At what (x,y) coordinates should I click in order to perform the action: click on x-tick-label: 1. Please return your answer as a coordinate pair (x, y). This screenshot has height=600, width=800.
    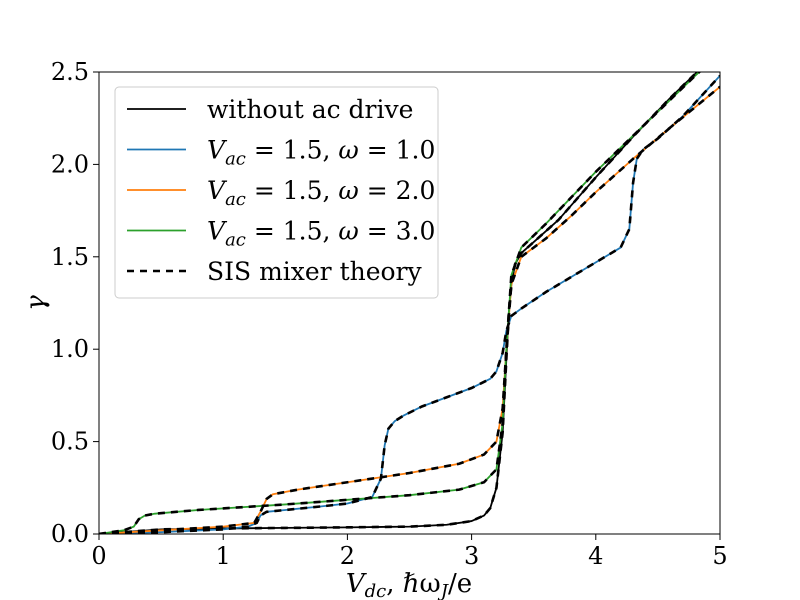
    Looking at the image, I should click on (223, 556).